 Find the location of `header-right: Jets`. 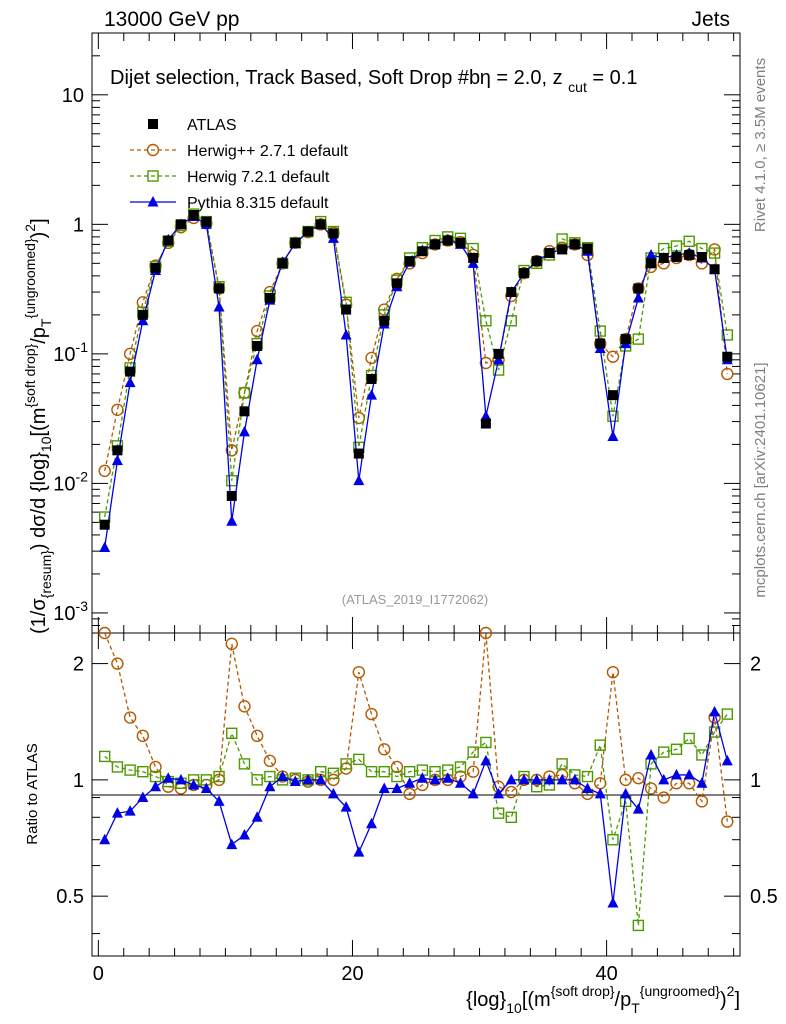

header-right: Jets is located at coordinates (710, 19).